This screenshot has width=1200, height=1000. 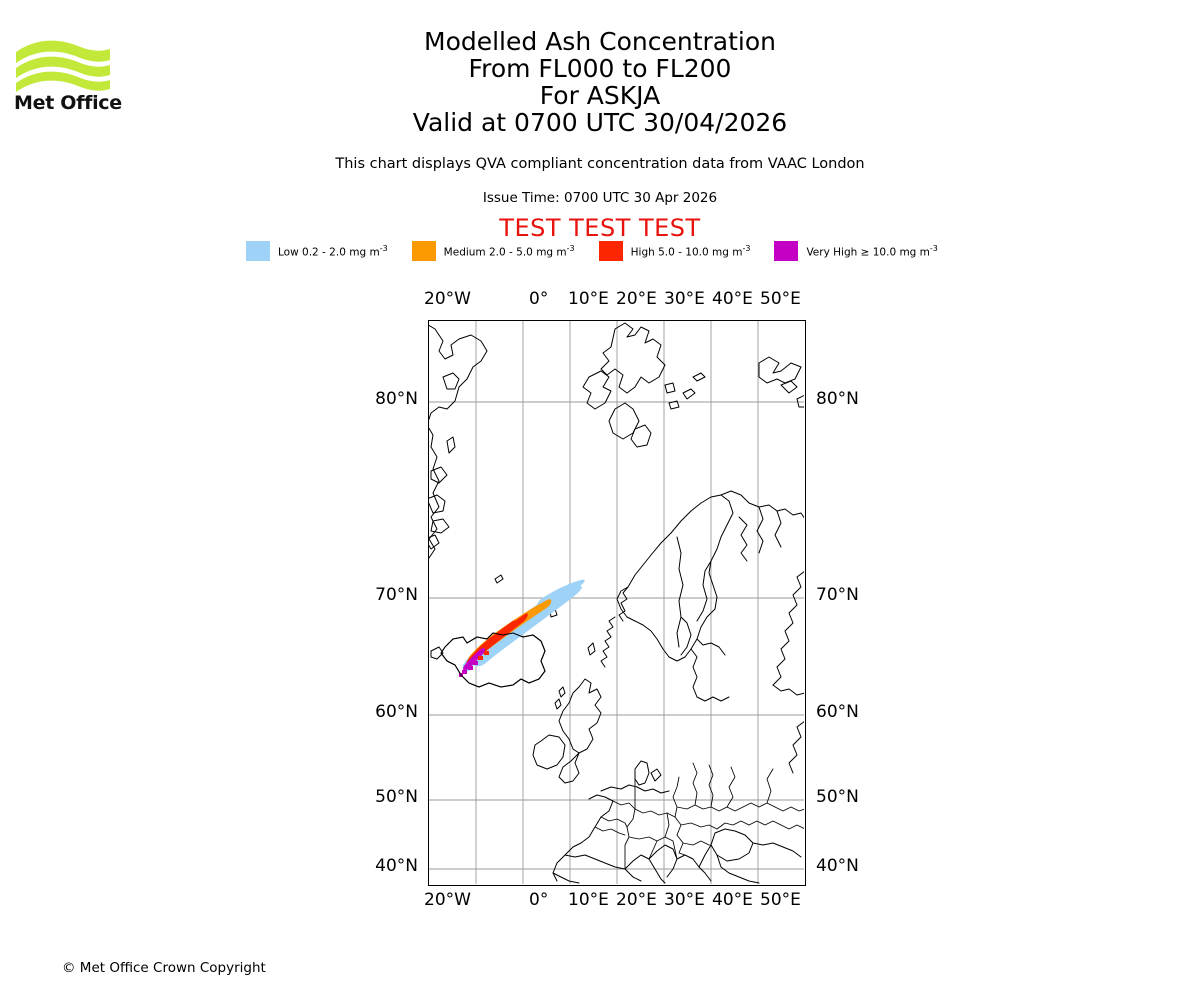 What do you see at coordinates (493, 660) in the screenshot?
I see `iceland-coastline-overlay` at bounding box center [493, 660].